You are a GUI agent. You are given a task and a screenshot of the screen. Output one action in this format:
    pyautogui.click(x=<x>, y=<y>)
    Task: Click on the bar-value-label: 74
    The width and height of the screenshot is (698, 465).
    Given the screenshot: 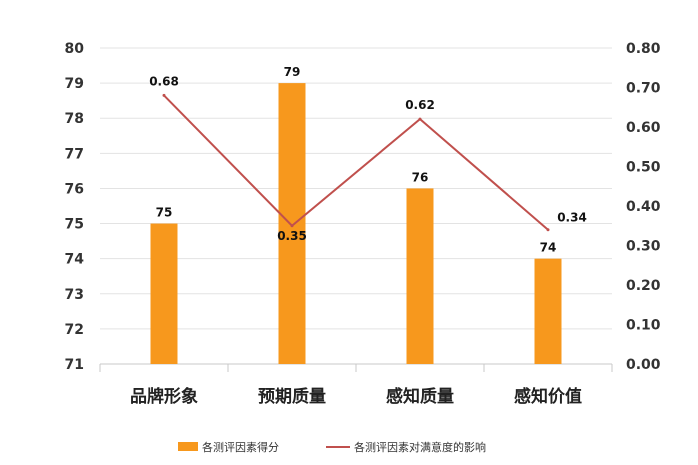 What is the action you would take?
    pyautogui.click(x=548, y=248)
    